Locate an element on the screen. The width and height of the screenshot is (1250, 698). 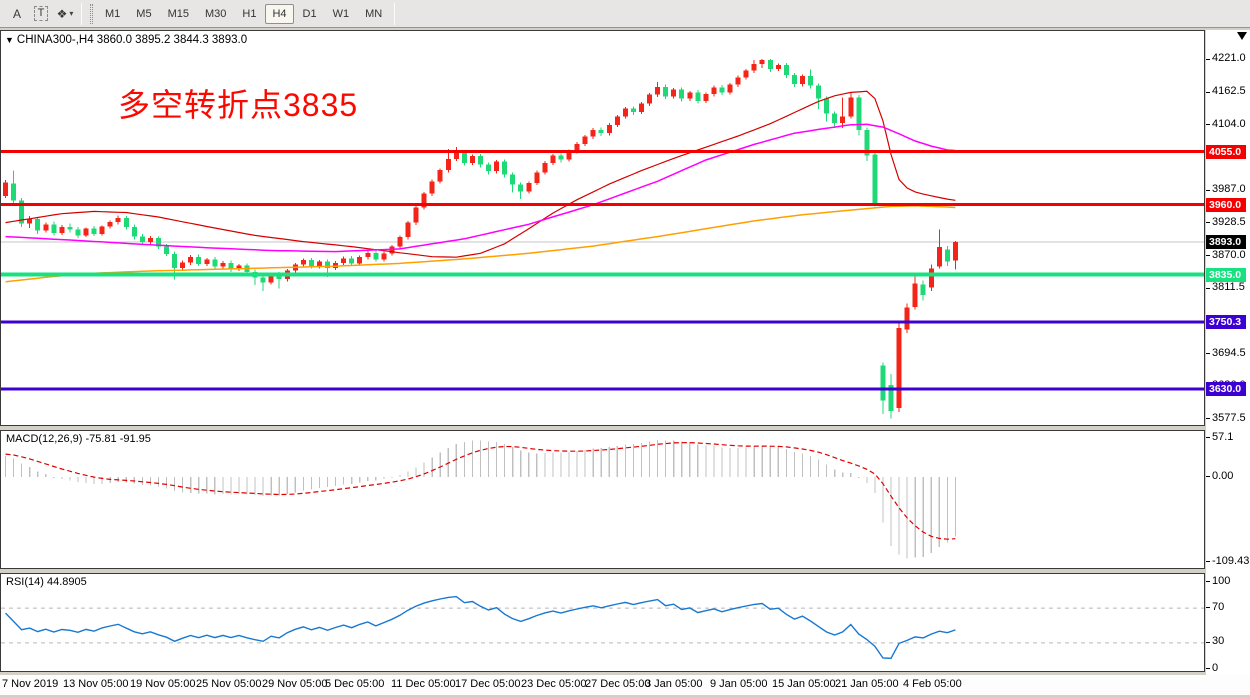
time-axis-label: 5 Dec 05:00 is located at coordinates (355, 684).